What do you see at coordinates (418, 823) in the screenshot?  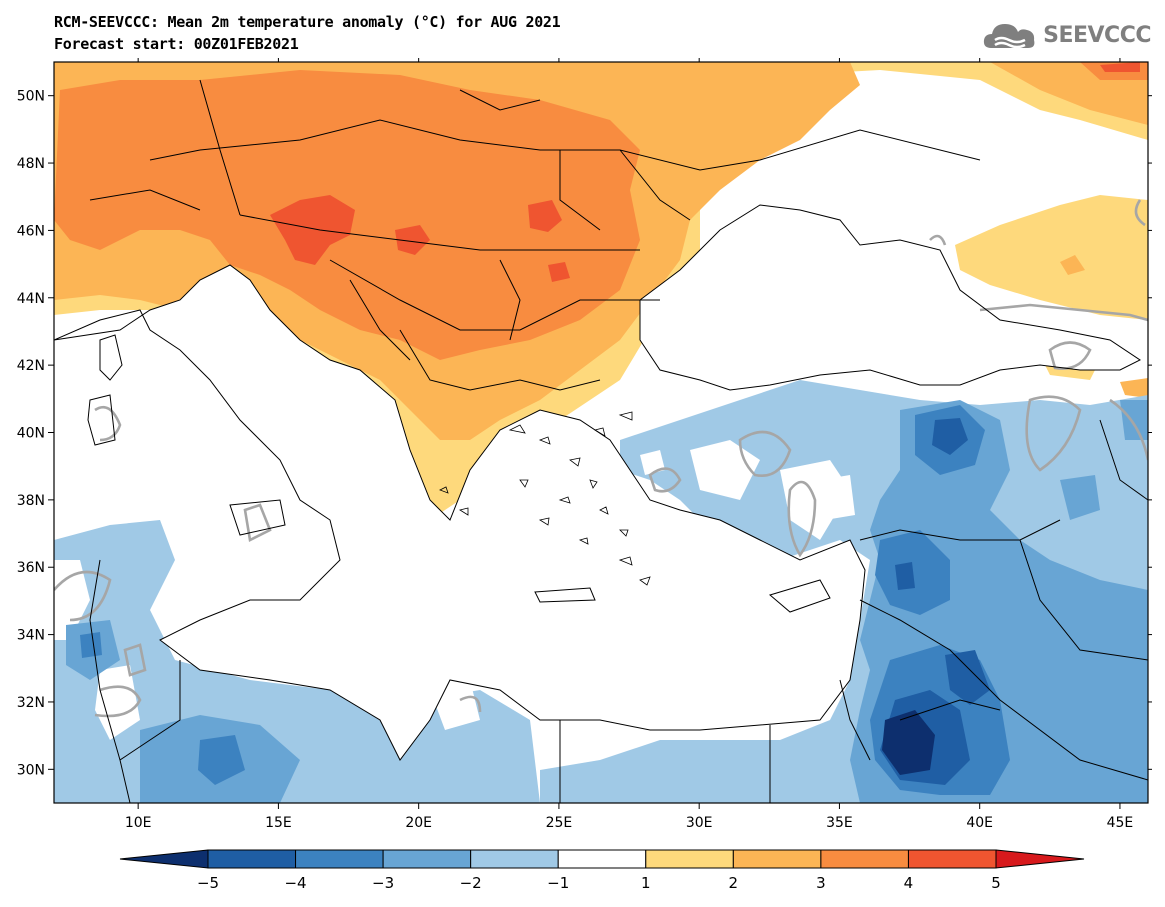 I see `lon-tick-label: 20E` at bounding box center [418, 823].